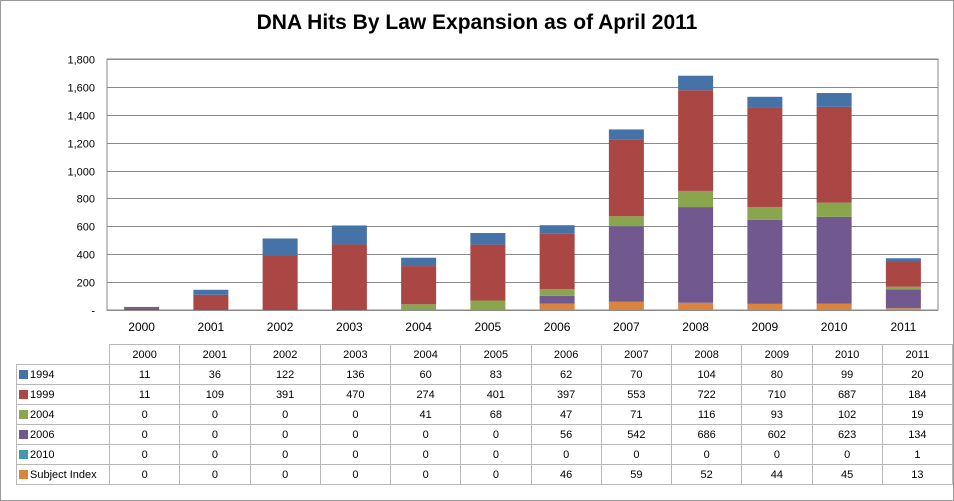 Image resolution: width=954 pixels, height=501 pixels. What do you see at coordinates (349, 327) in the screenshot?
I see `x-tick-label: 2003` at bounding box center [349, 327].